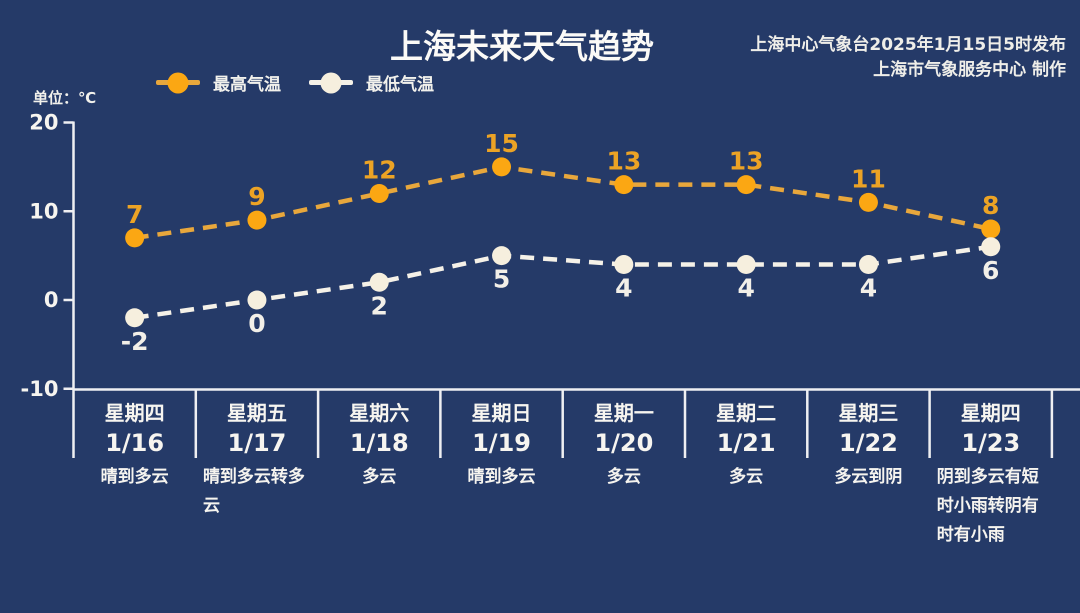  I want to click on date-label: 1/17, so click(257, 443).